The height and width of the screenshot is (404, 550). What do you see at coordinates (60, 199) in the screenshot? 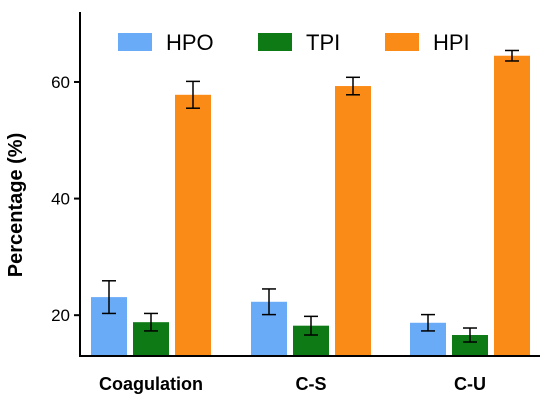
I see `y-tick-label: 40` at bounding box center [60, 199].